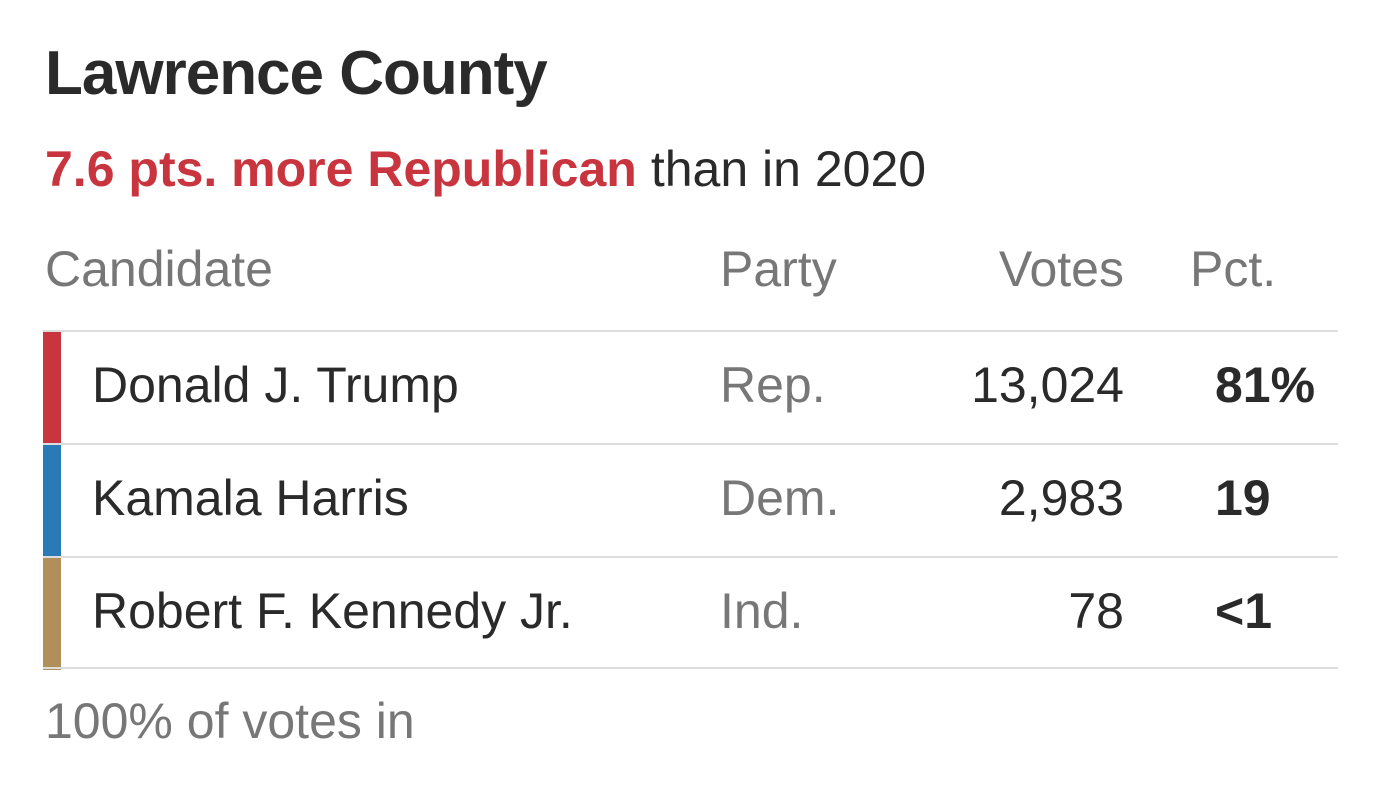 The height and width of the screenshot is (792, 1374). What do you see at coordinates (1047, 385) in the screenshot?
I see `votes: 13,024` at bounding box center [1047, 385].